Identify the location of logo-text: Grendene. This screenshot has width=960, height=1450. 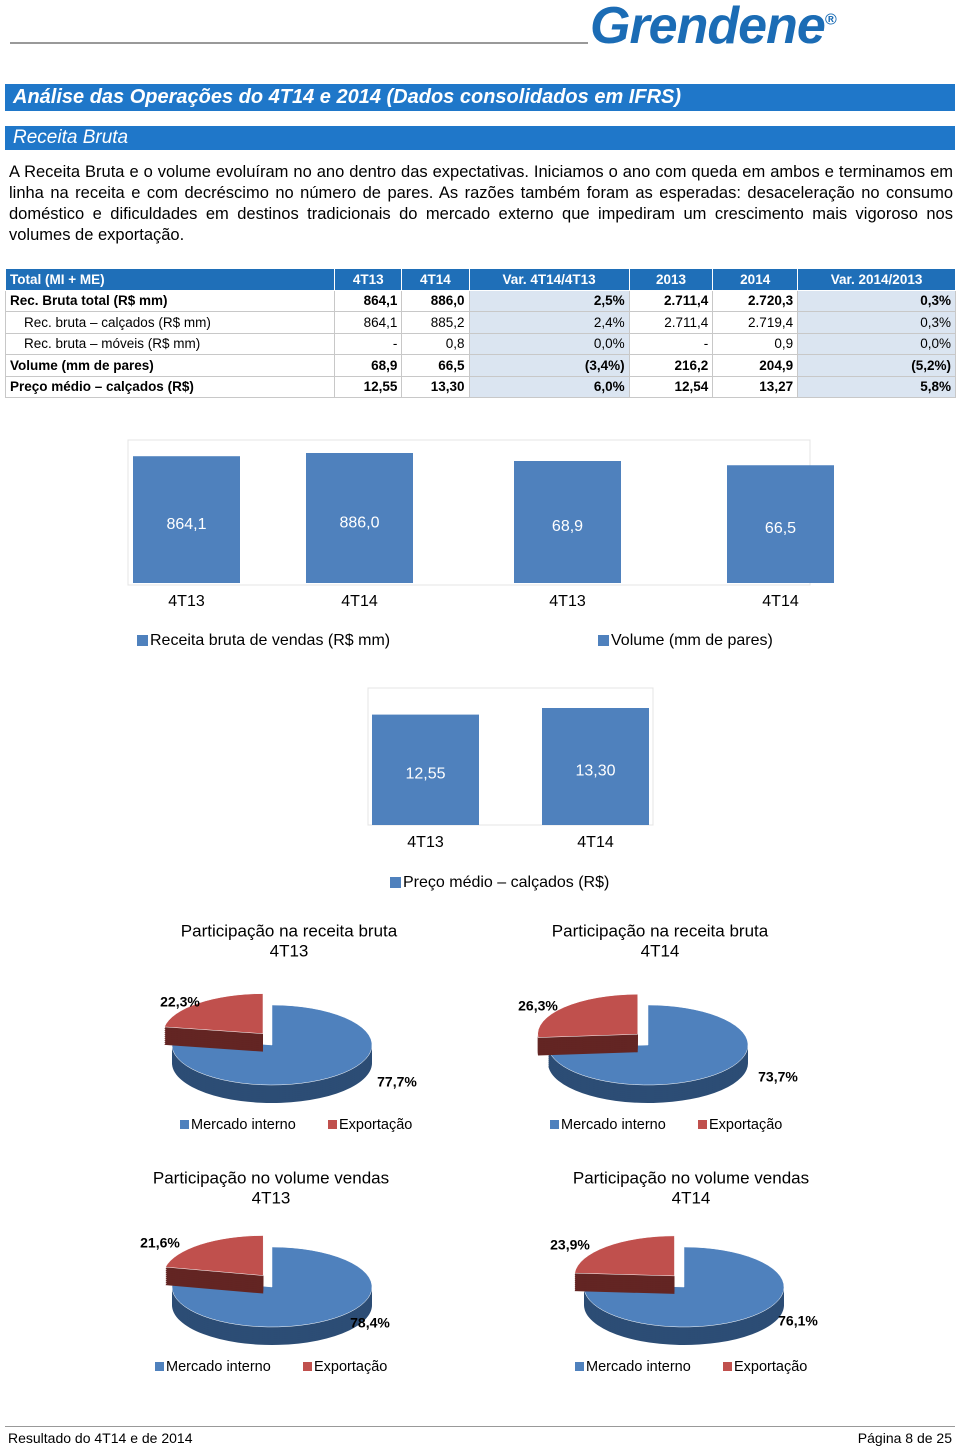
(708, 27).